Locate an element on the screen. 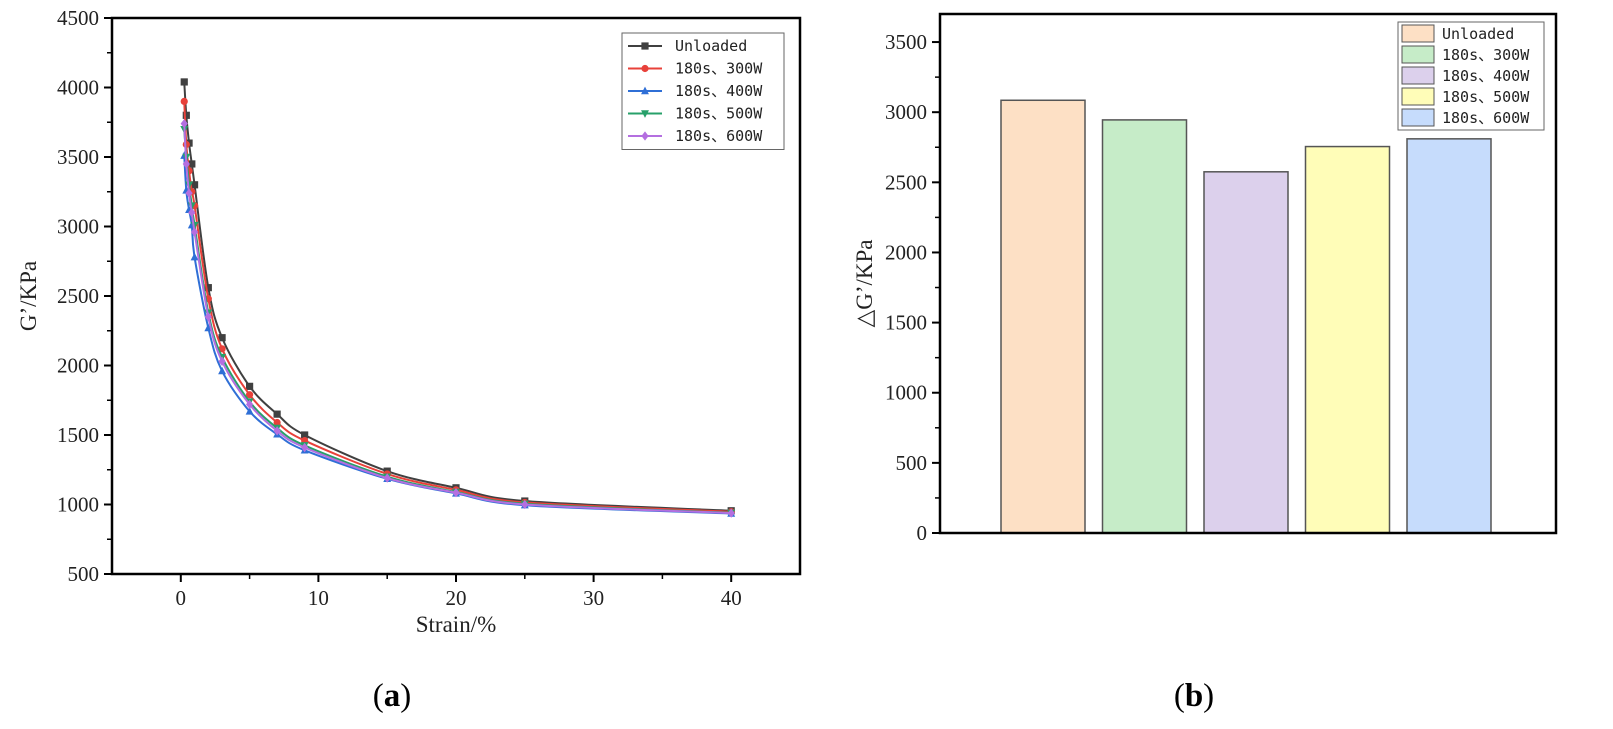 This screenshot has width=1613, height=729. chart-a-legend-label: Unloaded is located at coordinates (711, 46).